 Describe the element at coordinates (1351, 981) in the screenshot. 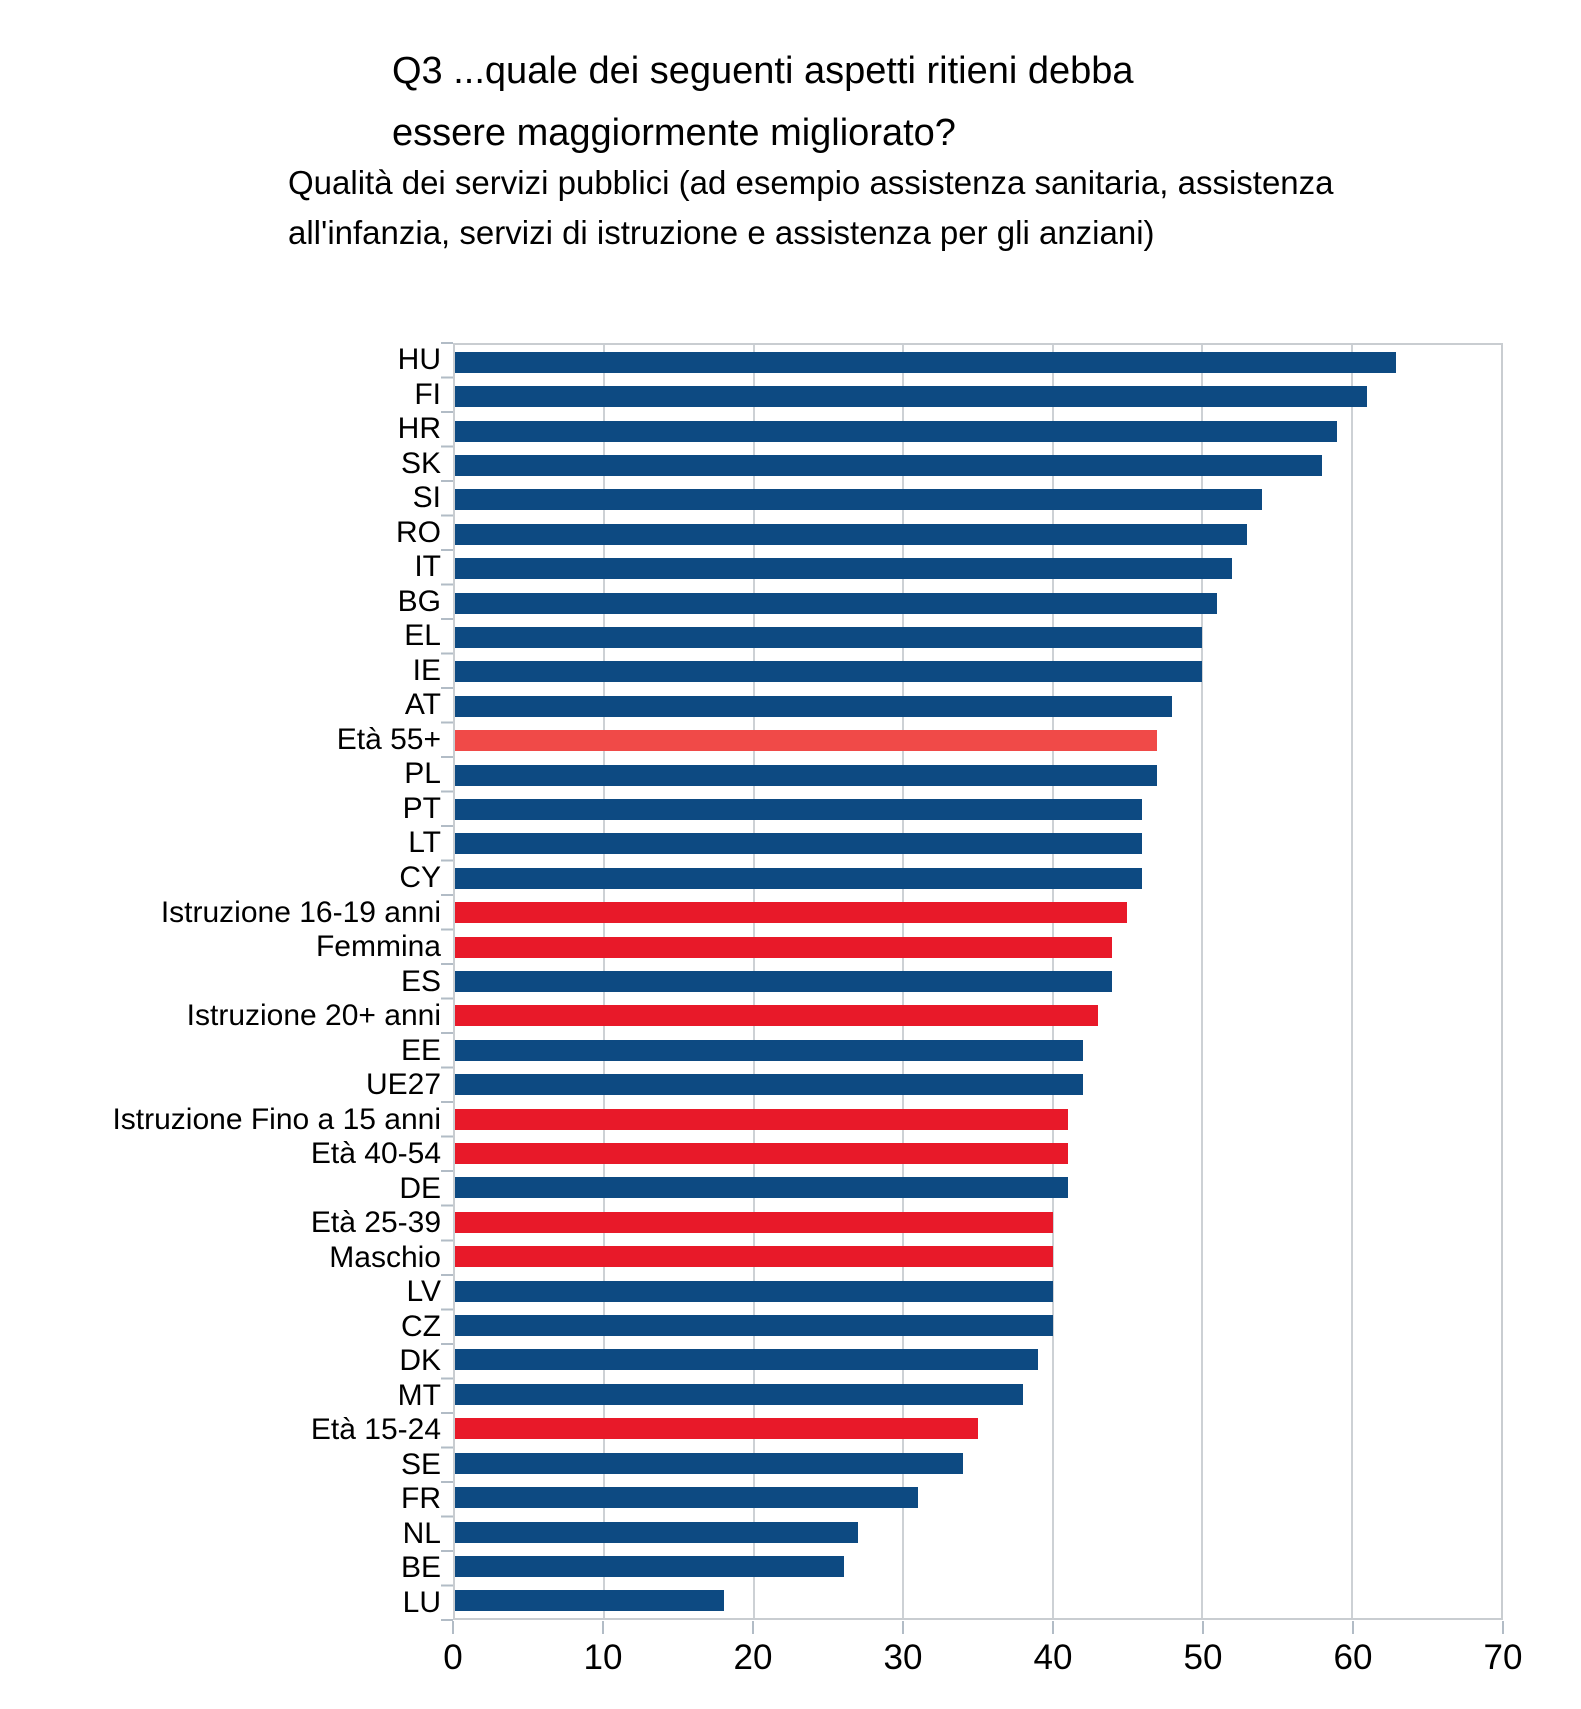

I see `grid-line` at that location.